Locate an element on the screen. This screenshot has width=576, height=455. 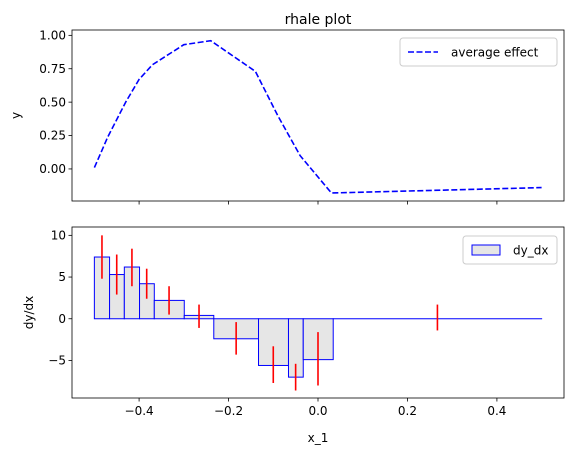
bottom-legend-swatch is located at coordinates (486, 250).